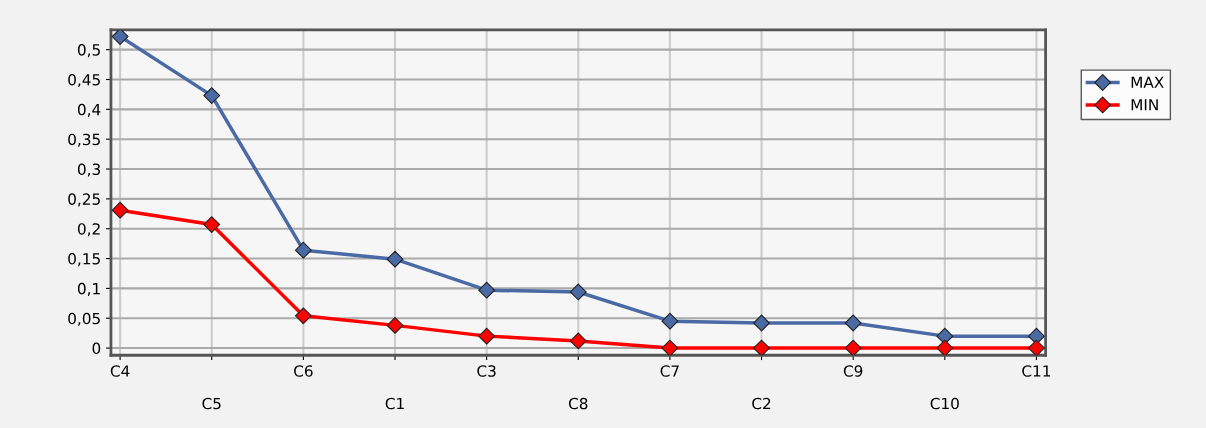  I want to click on y-tick-label: 0,5, so click(88, 51).